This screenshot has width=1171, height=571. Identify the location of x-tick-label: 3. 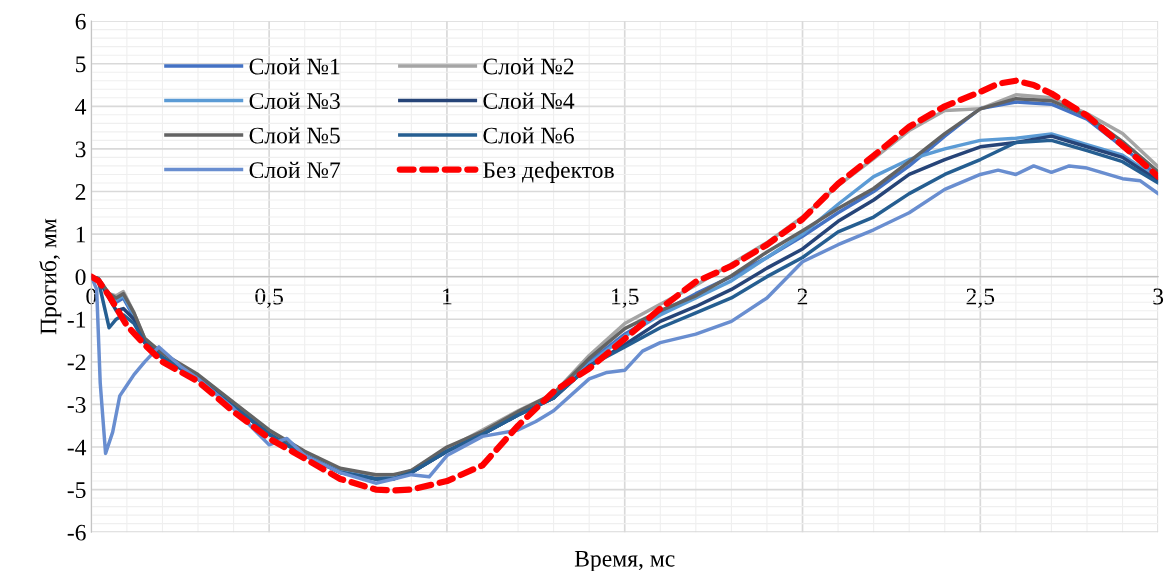
(1158, 296).